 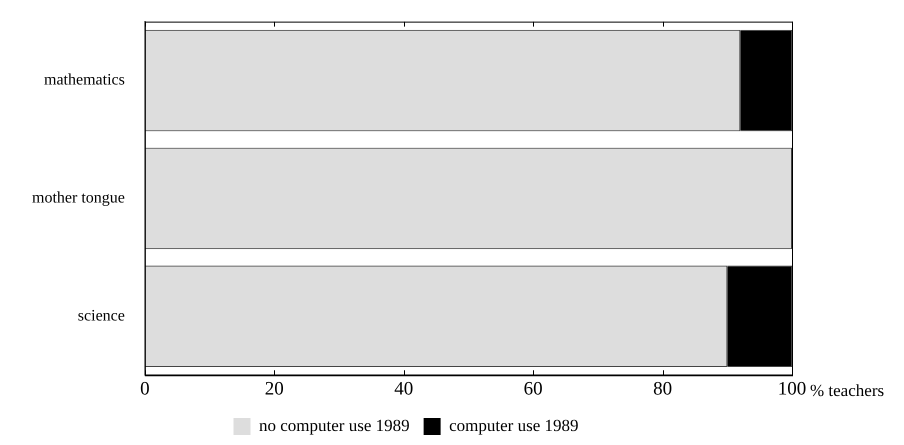 I want to click on x-axis-title: % teachers, so click(x=847, y=390).